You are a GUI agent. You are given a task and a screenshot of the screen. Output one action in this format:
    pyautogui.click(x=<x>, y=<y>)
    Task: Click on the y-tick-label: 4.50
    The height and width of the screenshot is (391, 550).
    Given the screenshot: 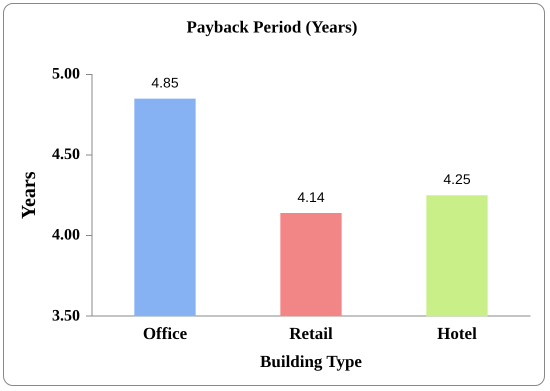 What is the action you would take?
    pyautogui.click(x=66, y=155)
    